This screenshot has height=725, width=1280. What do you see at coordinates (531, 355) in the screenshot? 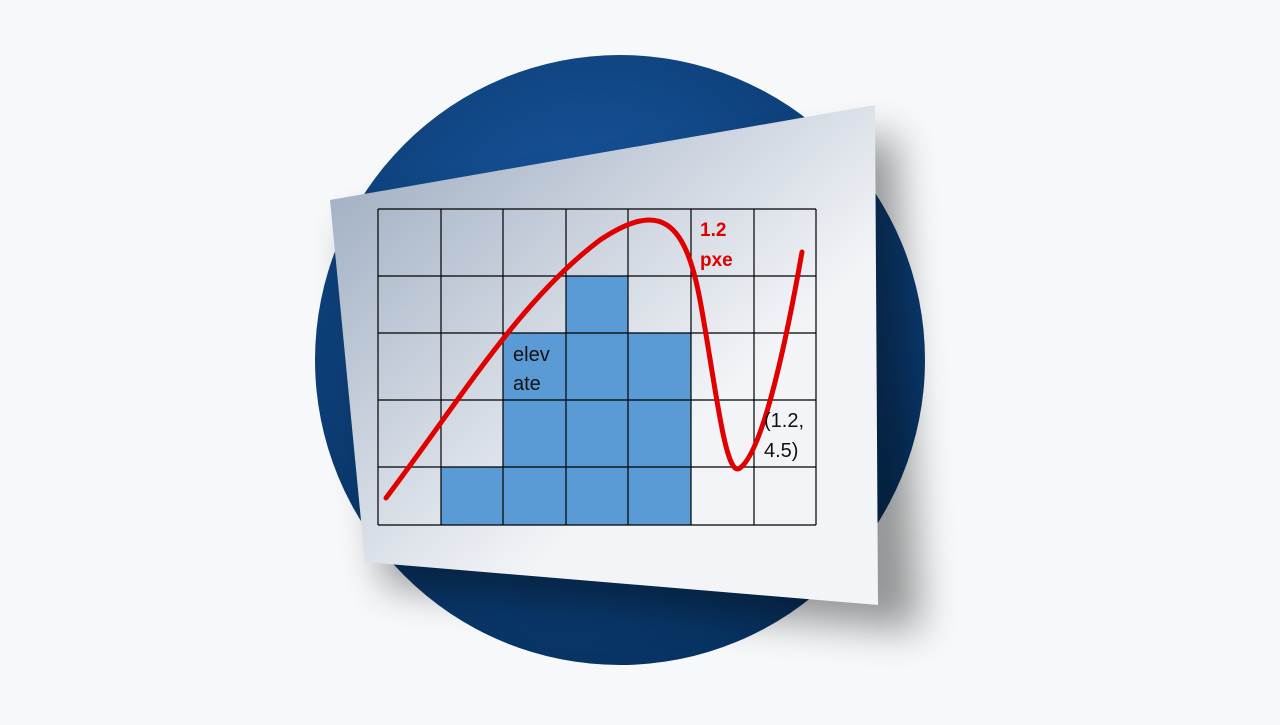
I see `bars-label-line-1: elev` at bounding box center [531, 355].